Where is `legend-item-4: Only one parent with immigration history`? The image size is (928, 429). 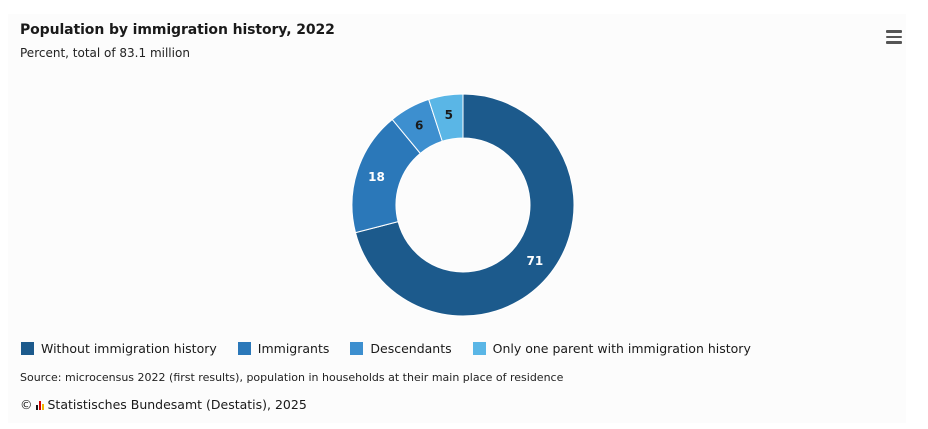
legend-item-4: Only one parent with immigration history is located at coordinates (611, 348).